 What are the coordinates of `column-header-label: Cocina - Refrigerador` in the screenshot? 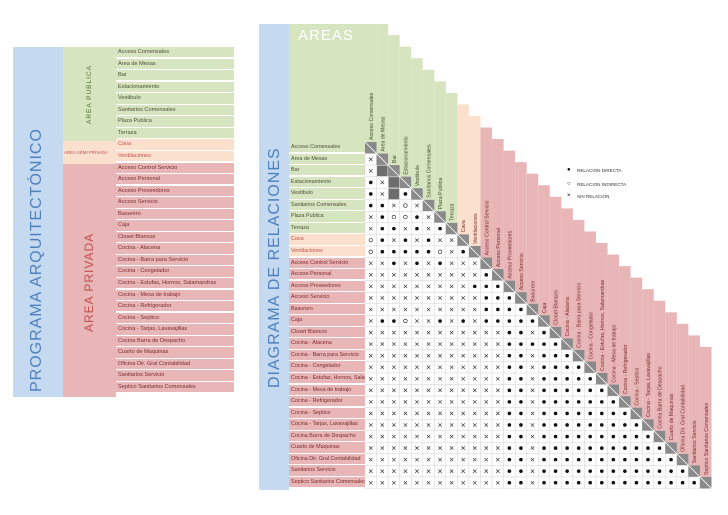 It's located at (626, 369).